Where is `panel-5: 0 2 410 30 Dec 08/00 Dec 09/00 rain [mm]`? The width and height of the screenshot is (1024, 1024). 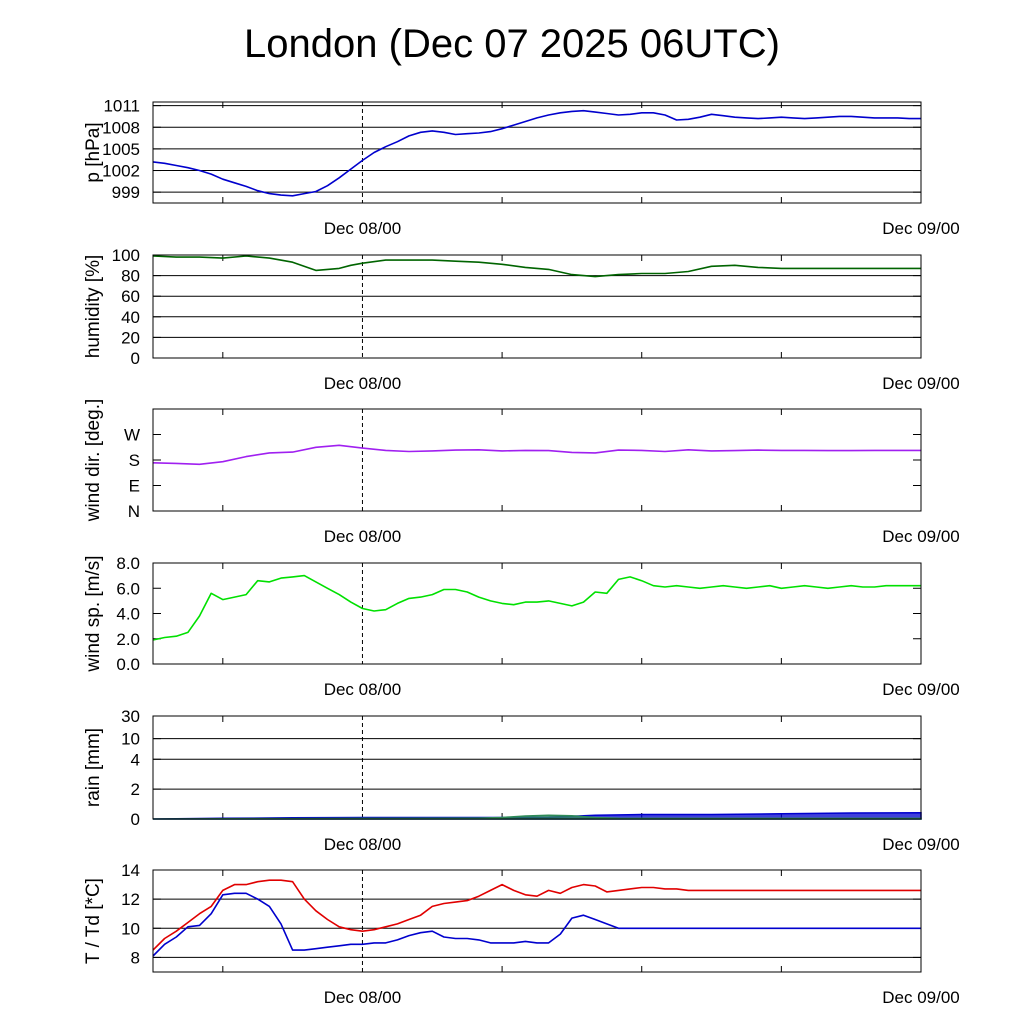
panel-5: 0 2 410 30 Dec 08/00 Dec 09/00 rain [mm] is located at coordinates (521, 780).